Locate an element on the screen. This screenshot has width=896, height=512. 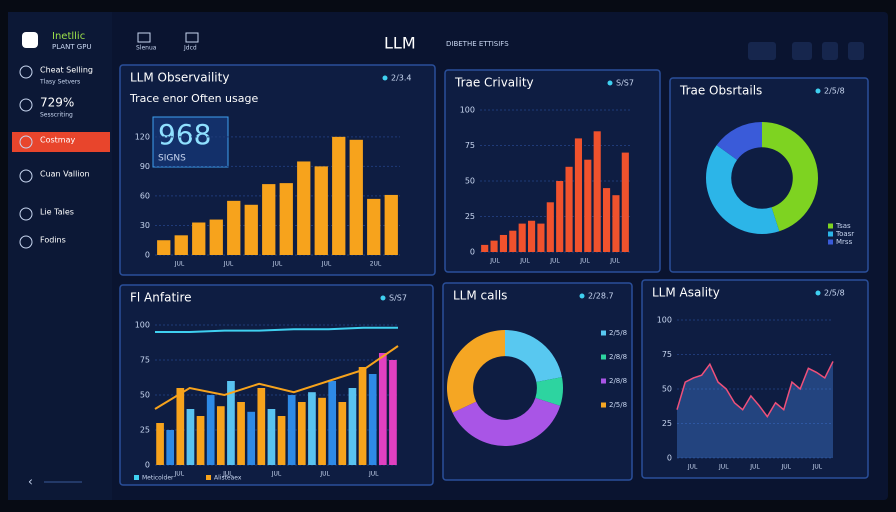
y-tick-label: 30 is located at coordinates (145, 225).